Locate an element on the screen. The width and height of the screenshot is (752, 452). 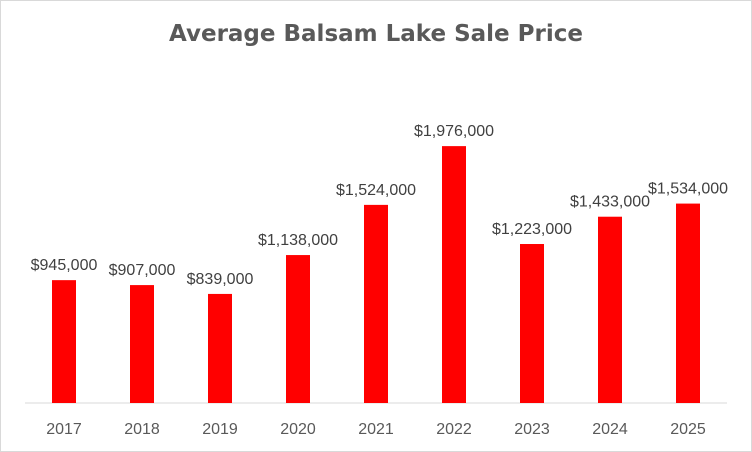
data-label-2025: $1,534,000 is located at coordinates (688, 189).